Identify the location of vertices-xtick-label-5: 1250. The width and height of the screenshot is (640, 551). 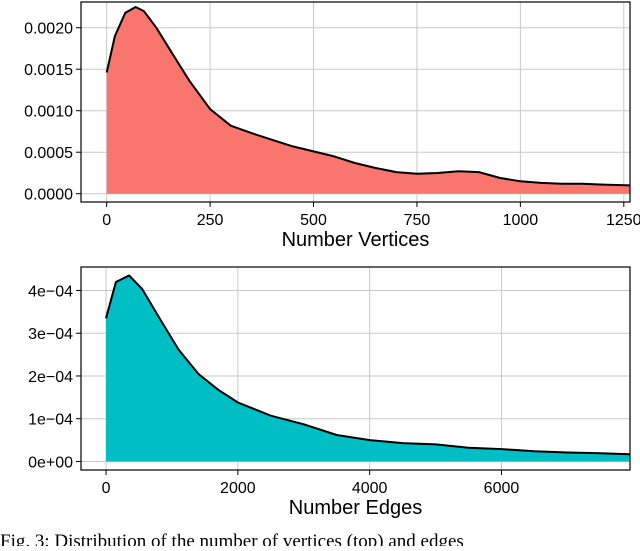
(623, 220).